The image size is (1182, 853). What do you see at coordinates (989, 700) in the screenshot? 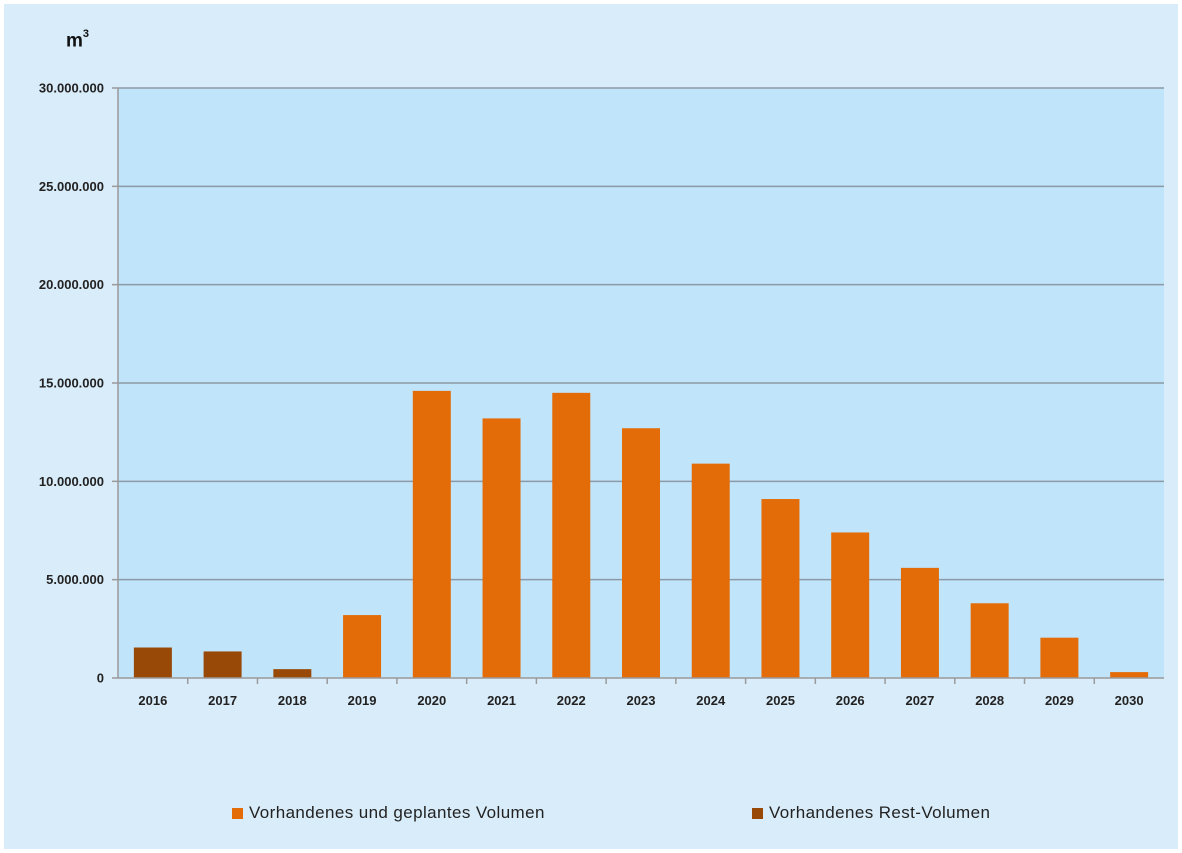
I see `x-tick-label: 2028` at bounding box center [989, 700].